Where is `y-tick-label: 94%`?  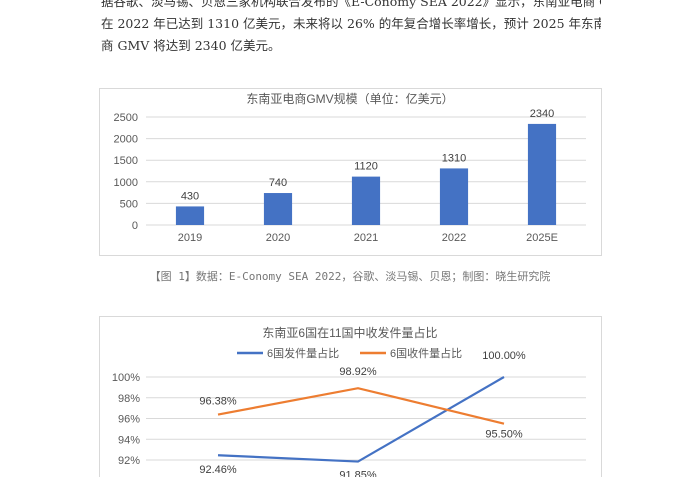
y-tick-label: 94% is located at coordinates (129, 440).